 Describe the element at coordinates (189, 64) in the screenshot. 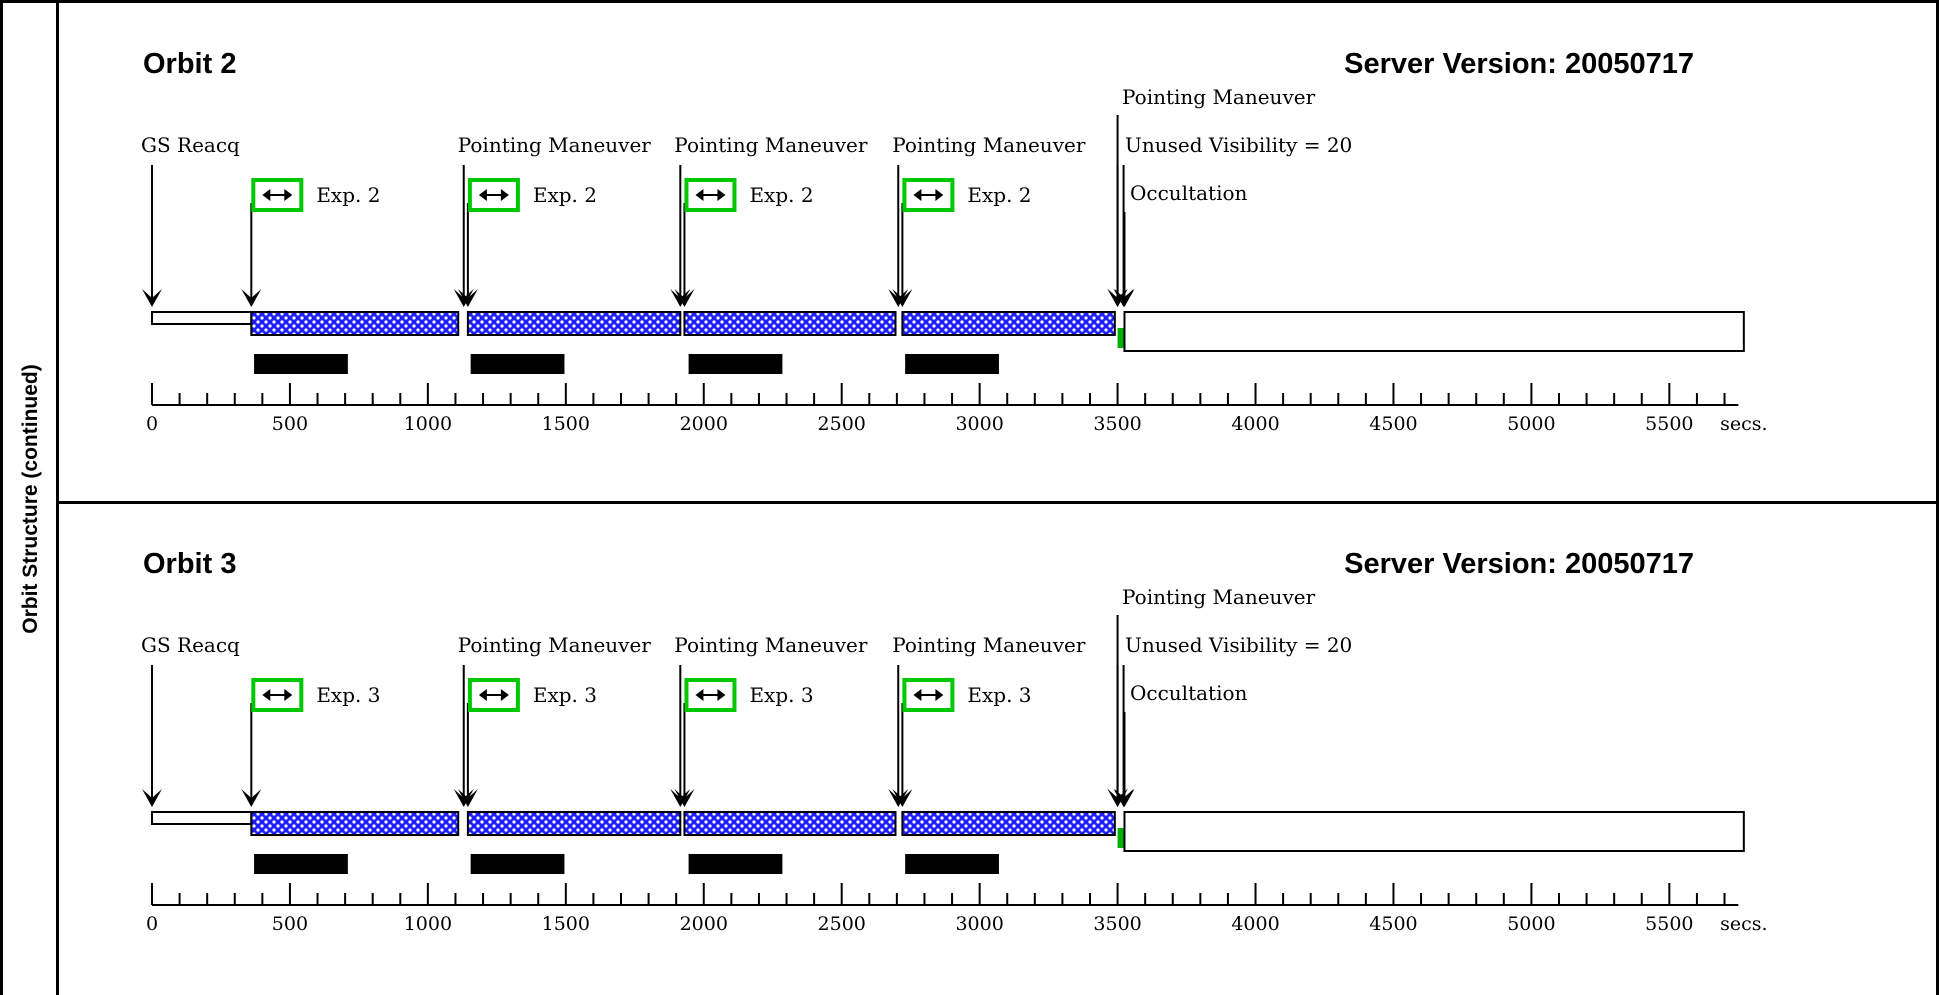

I see `orbit-title: Orbit 2` at that location.